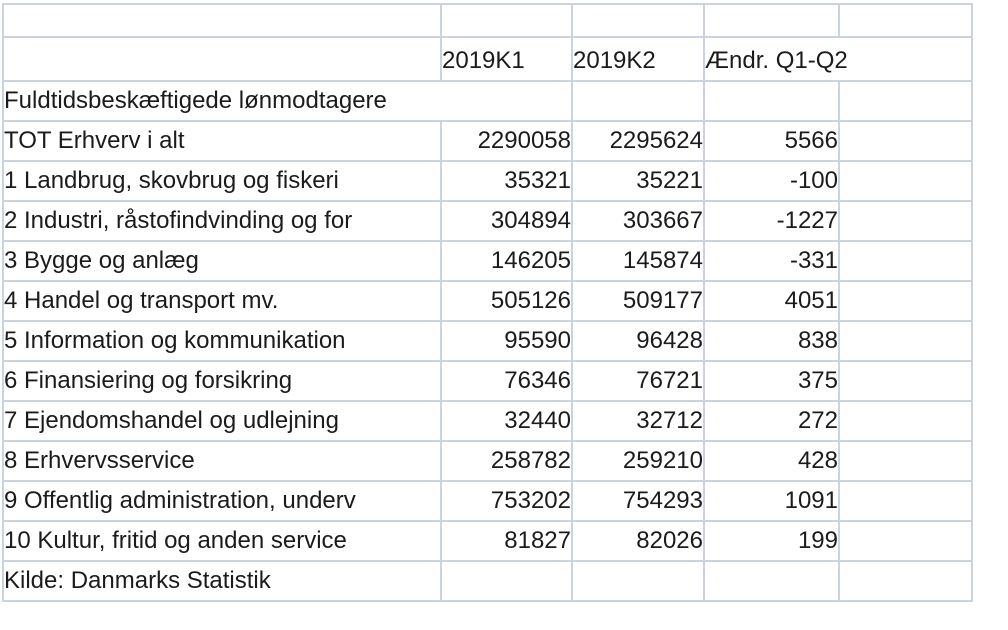 This screenshot has height=630, width=1008. What do you see at coordinates (507, 60) in the screenshot?
I see `column-header-2019k1: 2019K1` at bounding box center [507, 60].